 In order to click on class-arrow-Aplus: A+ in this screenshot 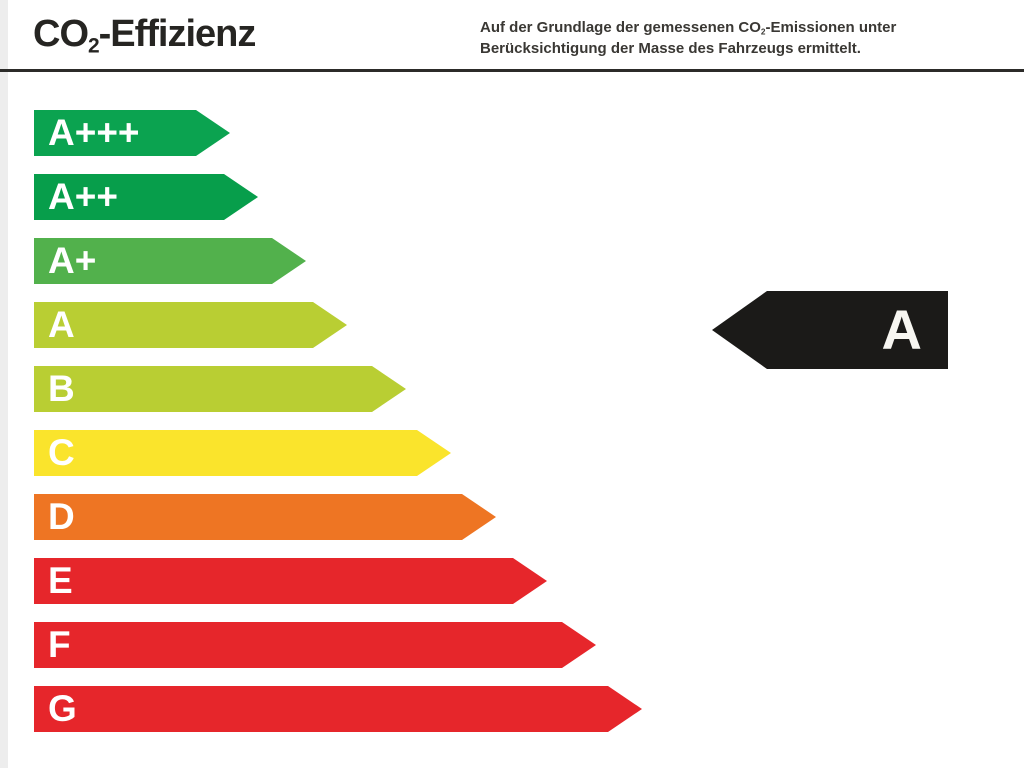, I will do `click(170, 261)`.